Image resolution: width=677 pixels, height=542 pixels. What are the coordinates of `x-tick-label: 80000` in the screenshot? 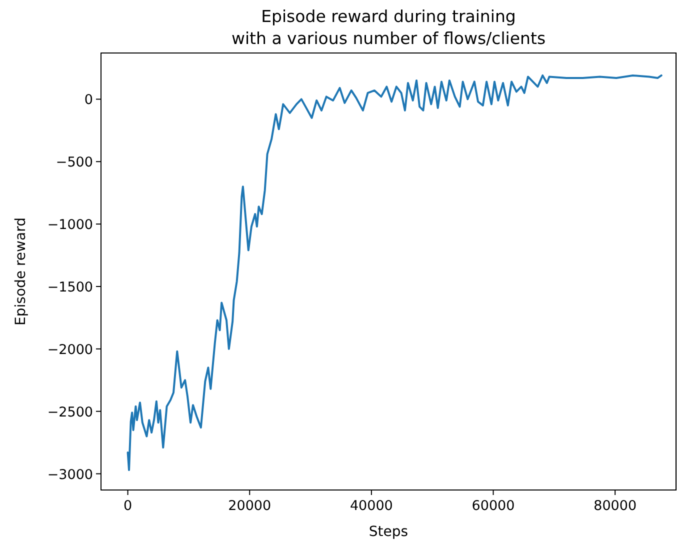 It's located at (615, 506).